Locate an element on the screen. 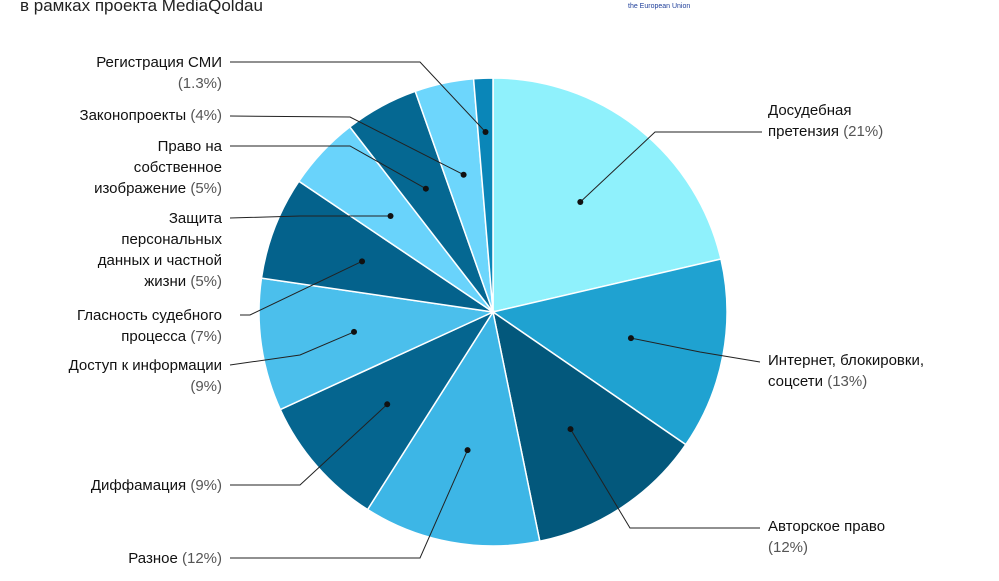 The height and width of the screenshot is (581, 999). value-label: (13%) is located at coordinates (847, 381).